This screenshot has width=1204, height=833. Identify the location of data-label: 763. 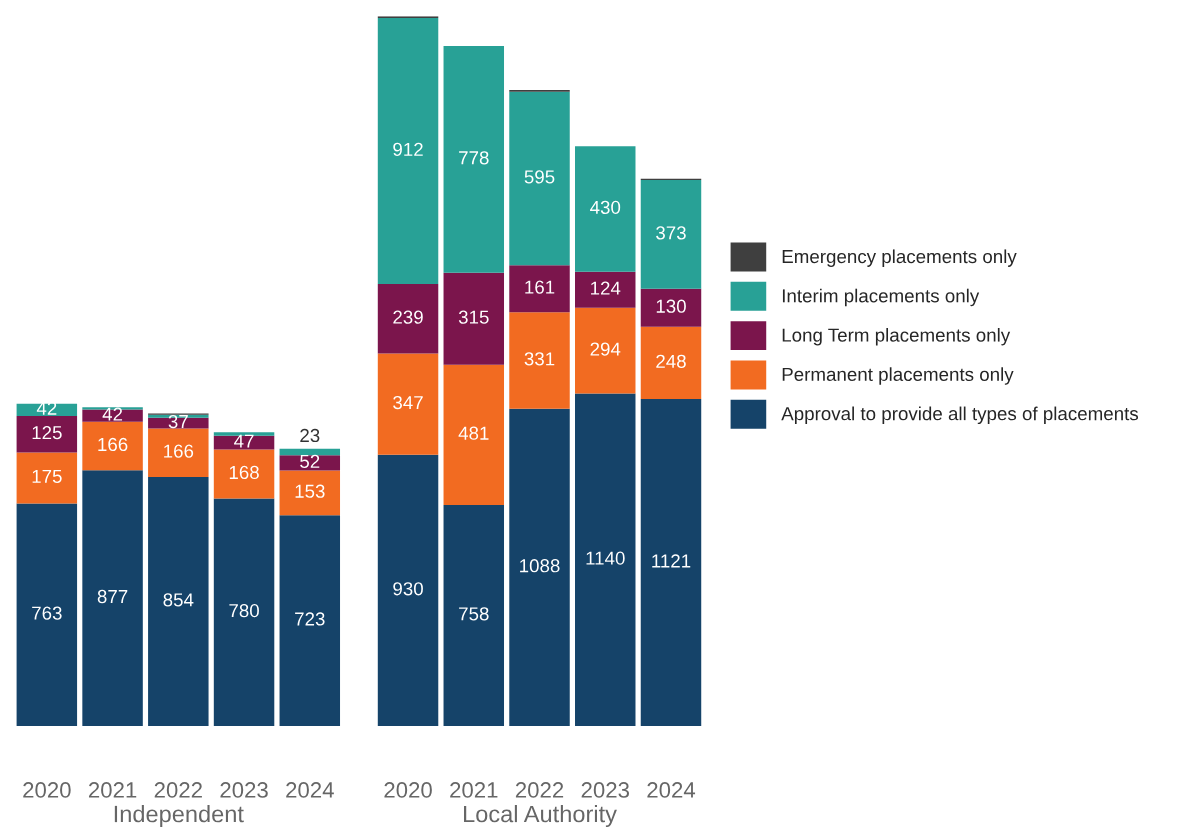
(47, 613).